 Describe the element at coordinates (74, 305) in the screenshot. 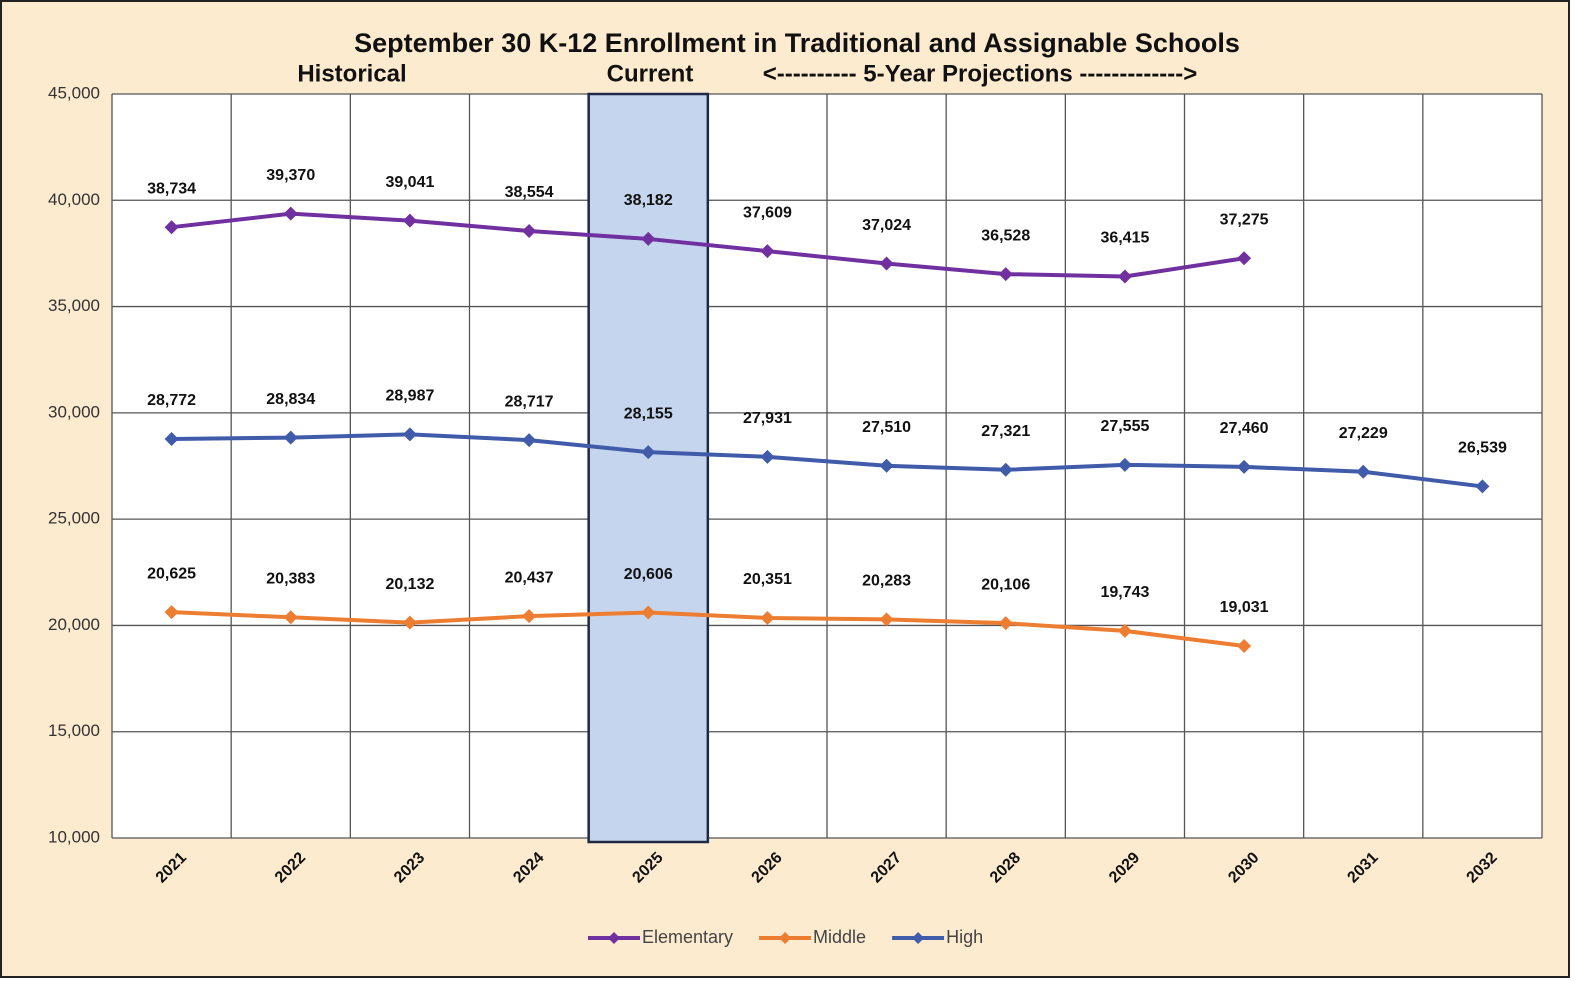

I see `y-tick-label: 35,000` at that location.